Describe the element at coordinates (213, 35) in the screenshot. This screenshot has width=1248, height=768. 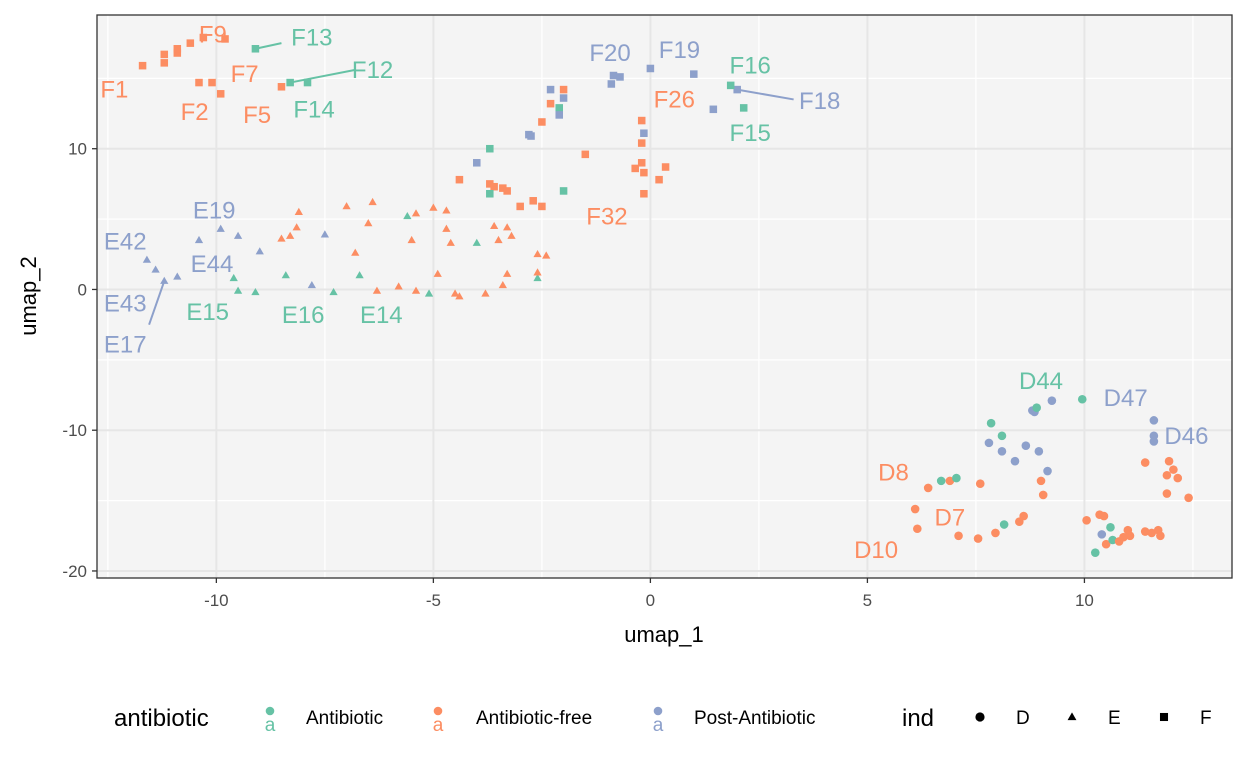
I see `point-label: F9` at that location.